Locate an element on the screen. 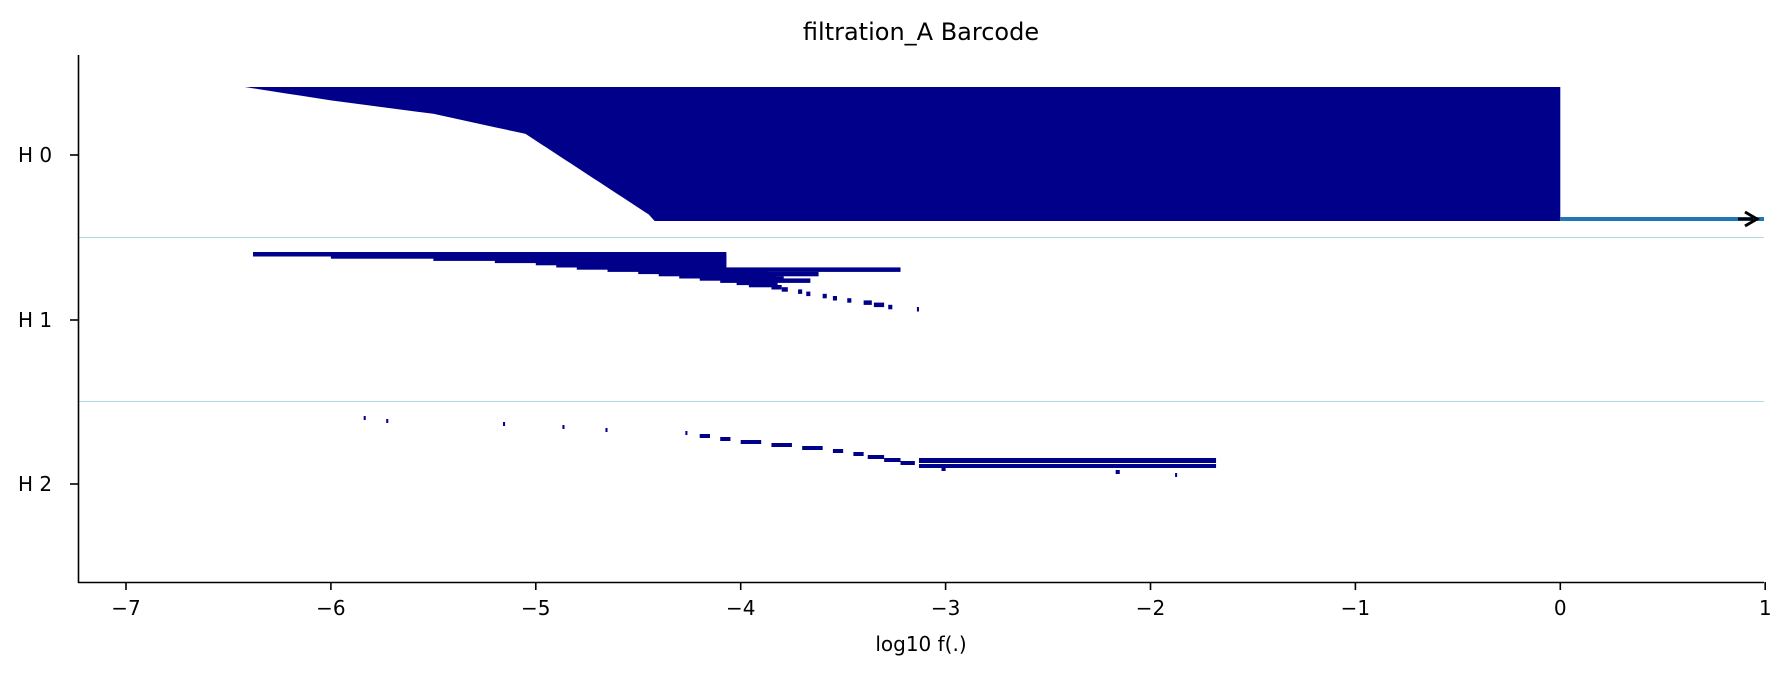  x-tick-label: −4 is located at coordinates (740, 608).